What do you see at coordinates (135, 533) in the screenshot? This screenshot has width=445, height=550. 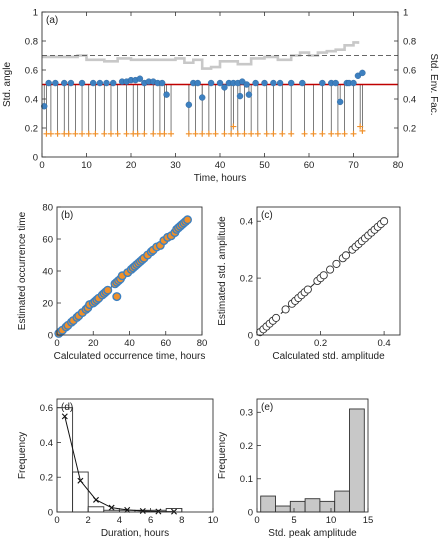 I see `x-axis-label: Duration, hours` at bounding box center [135, 533].